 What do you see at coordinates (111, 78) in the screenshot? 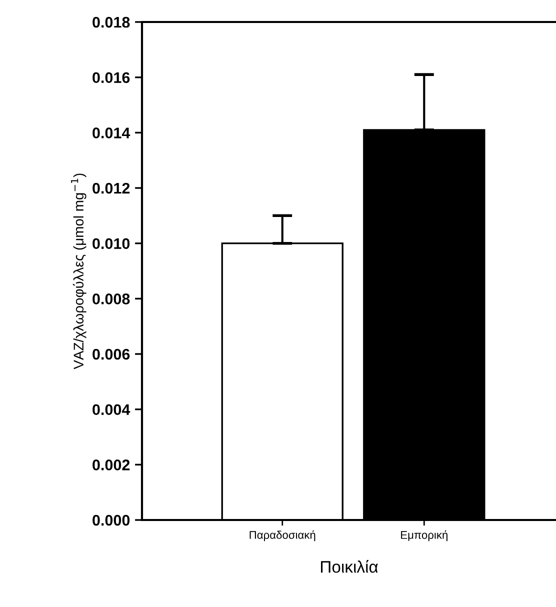
I see `y-tick-label: 0.016` at bounding box center [111, 78].